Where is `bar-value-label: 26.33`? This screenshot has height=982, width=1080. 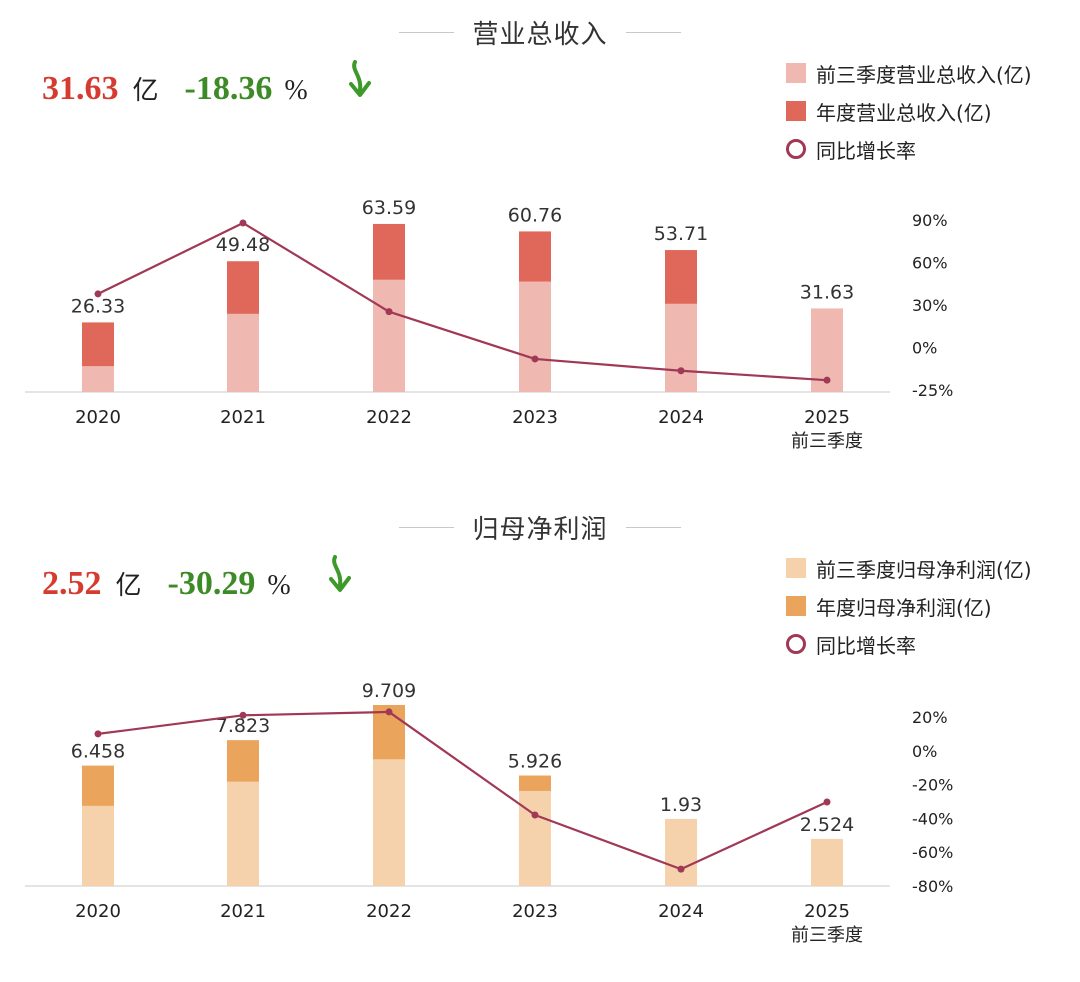 bar-value-label: 26.33 is located at coordinates (98, 306).